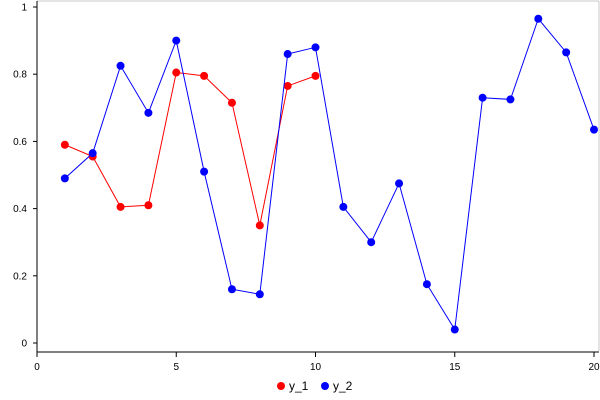 Image resolution: width=600 pixels, height=400 pixels. What do you see at coordinates (24, 344) in the screenshot?
I see `y-tick-label: 0` at bounding box center [24, 344].